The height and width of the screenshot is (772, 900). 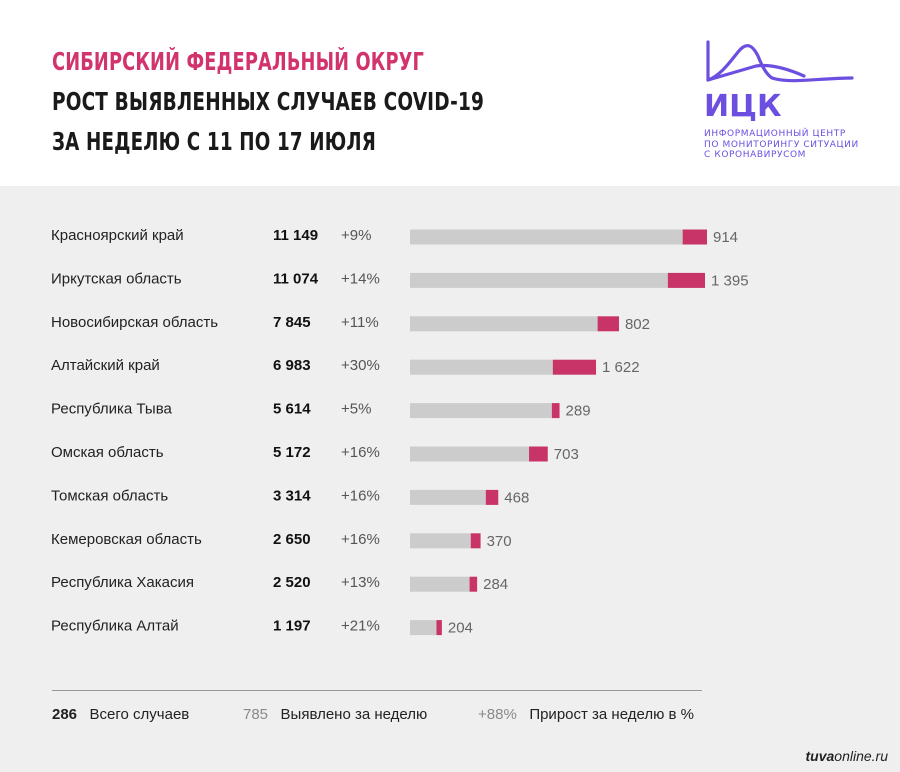 What do you see at coordinates (621, 367) in the screenshot?
I see `weekly-cases-label: 1 622` at bounding box center [621, 367].